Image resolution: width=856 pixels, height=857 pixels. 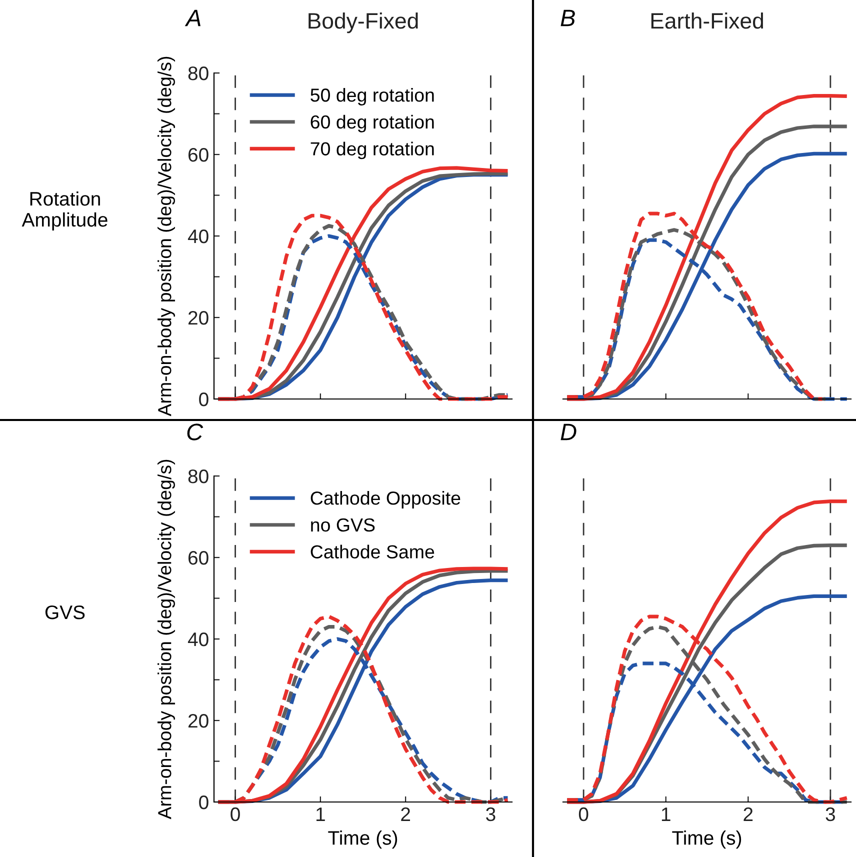 I want to click on chart-title: Earth-Fixed, so click(x=707, y=20).